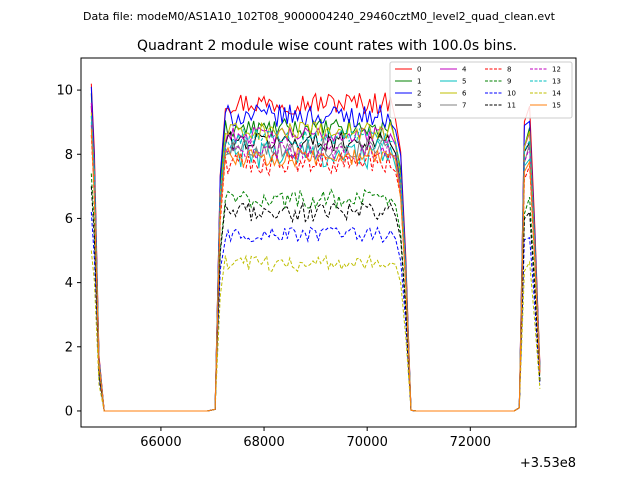 This screenshot has height=480, width=640. I want to click on legend-label-12: 12, so click(556, 70).